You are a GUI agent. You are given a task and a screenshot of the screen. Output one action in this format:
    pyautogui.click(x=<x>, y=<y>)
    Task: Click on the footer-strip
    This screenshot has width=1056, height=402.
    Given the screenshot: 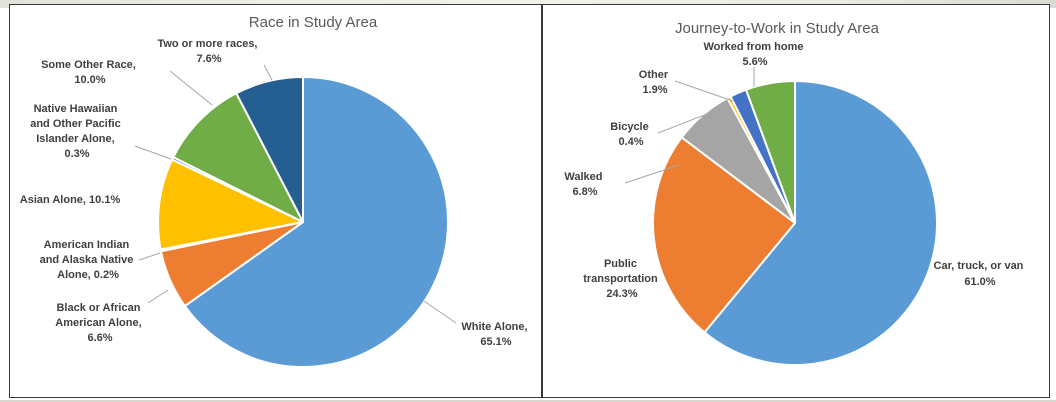 What is the action you would take?
    pyautogui.click(x=528, y=401)
    